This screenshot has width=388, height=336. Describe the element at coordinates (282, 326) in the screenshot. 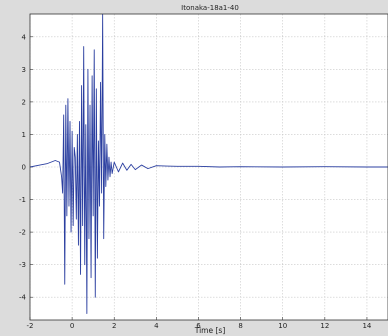

I see `x-tick-label: 10` at that location.